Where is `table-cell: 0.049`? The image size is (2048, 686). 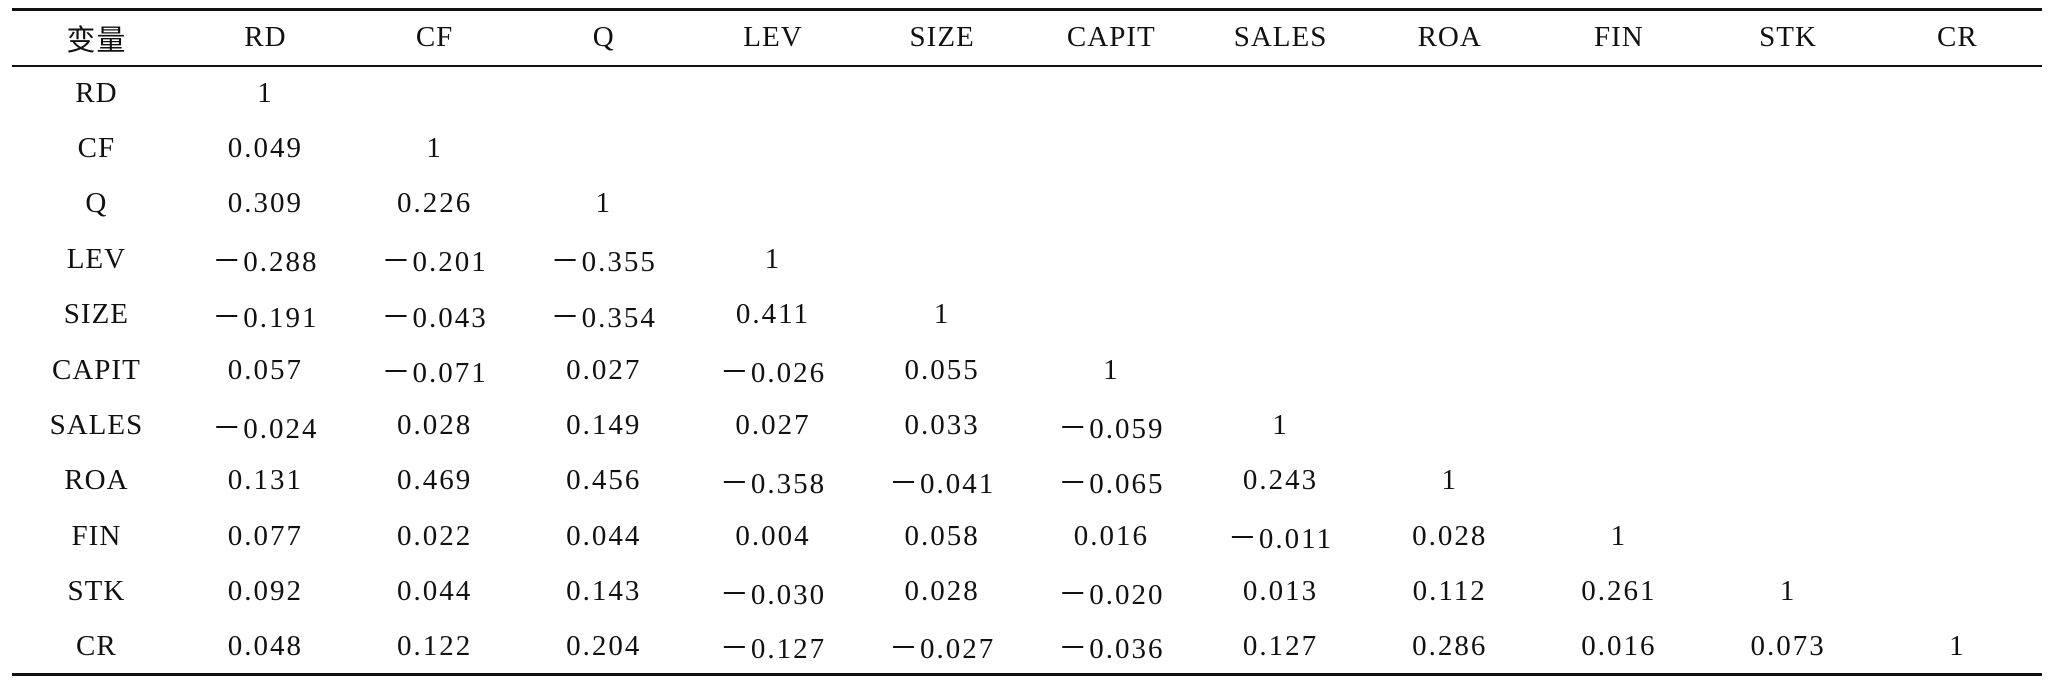 table-cell: 0.049 is located at coordinates (265, 148).